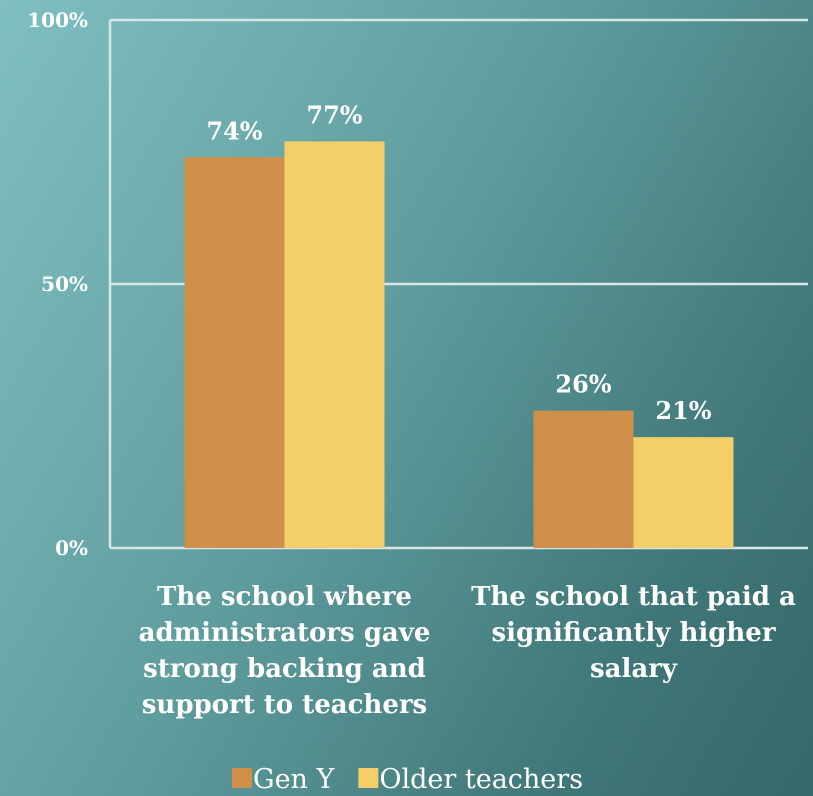 This screenshot has width=813, height=796. Describe the element at coordinates (234, 130) in the screenshot. I see `data-label: 74%` at that location.